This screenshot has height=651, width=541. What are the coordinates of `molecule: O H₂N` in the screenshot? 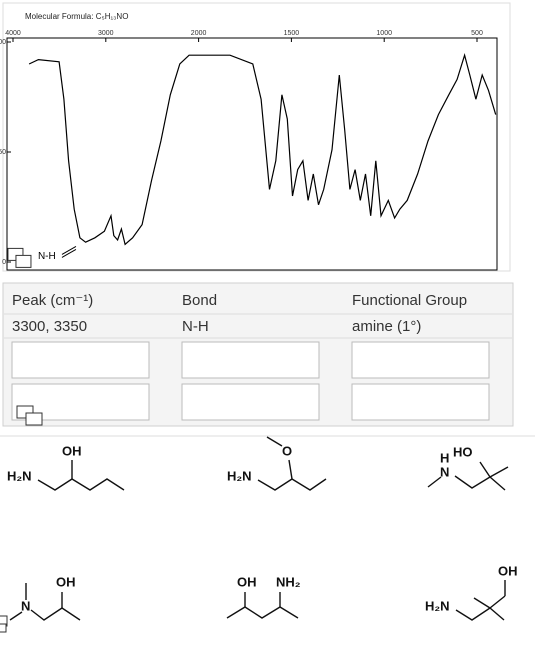 It's located at (277, 463).